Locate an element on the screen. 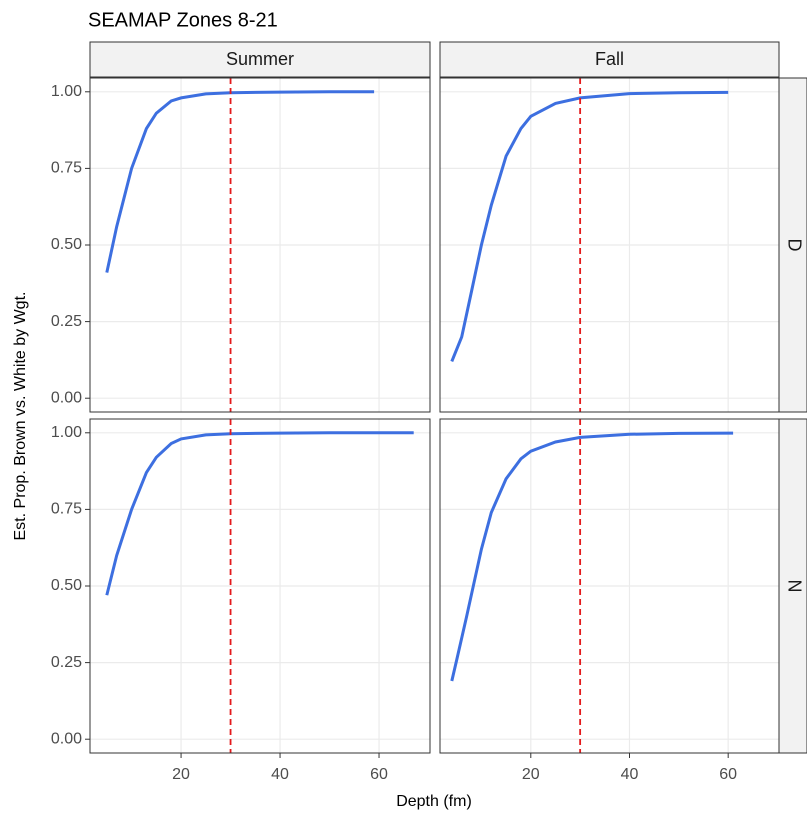 The width and height of the screenshot is (807, 813). x-axis-label: Depth (fm) is located at coordinates (434, 801).